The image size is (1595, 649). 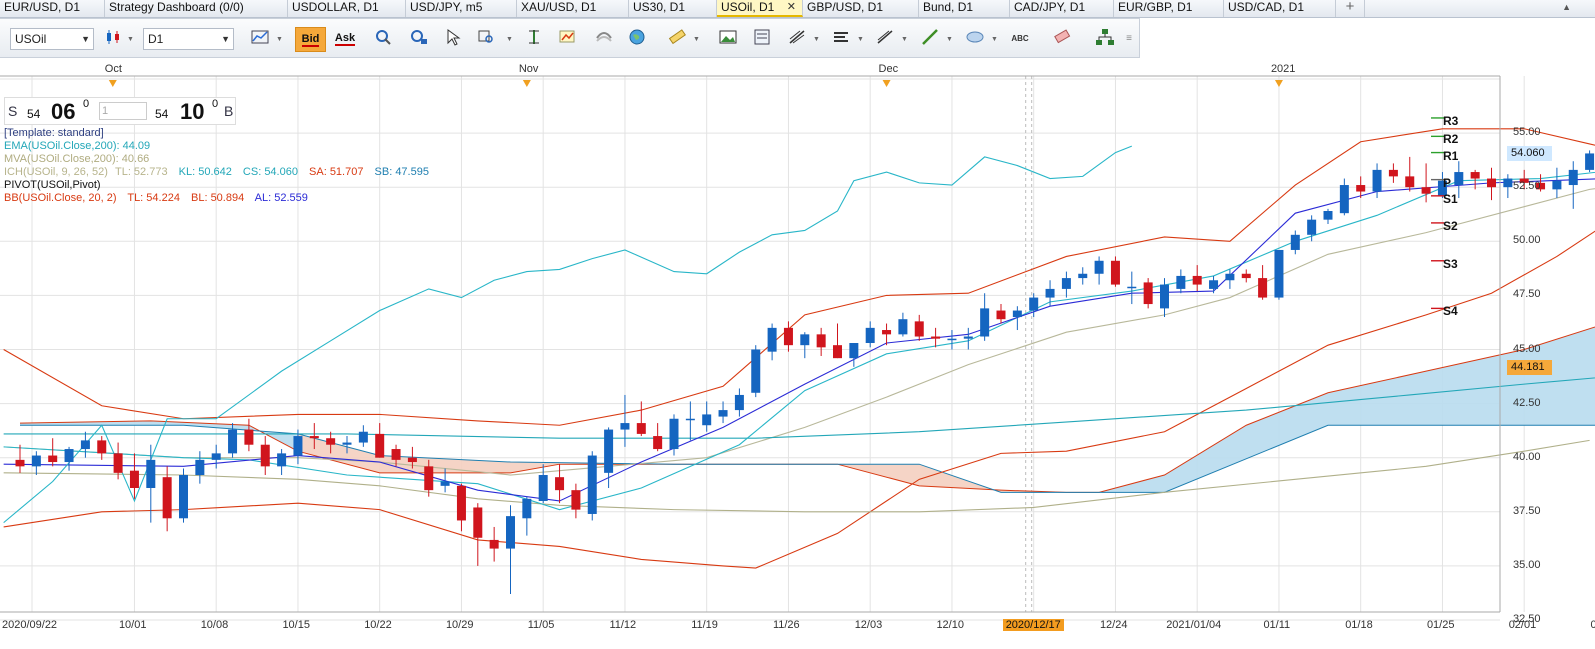 I want to click on close-icon: ✕, so click(x=791, y=7).